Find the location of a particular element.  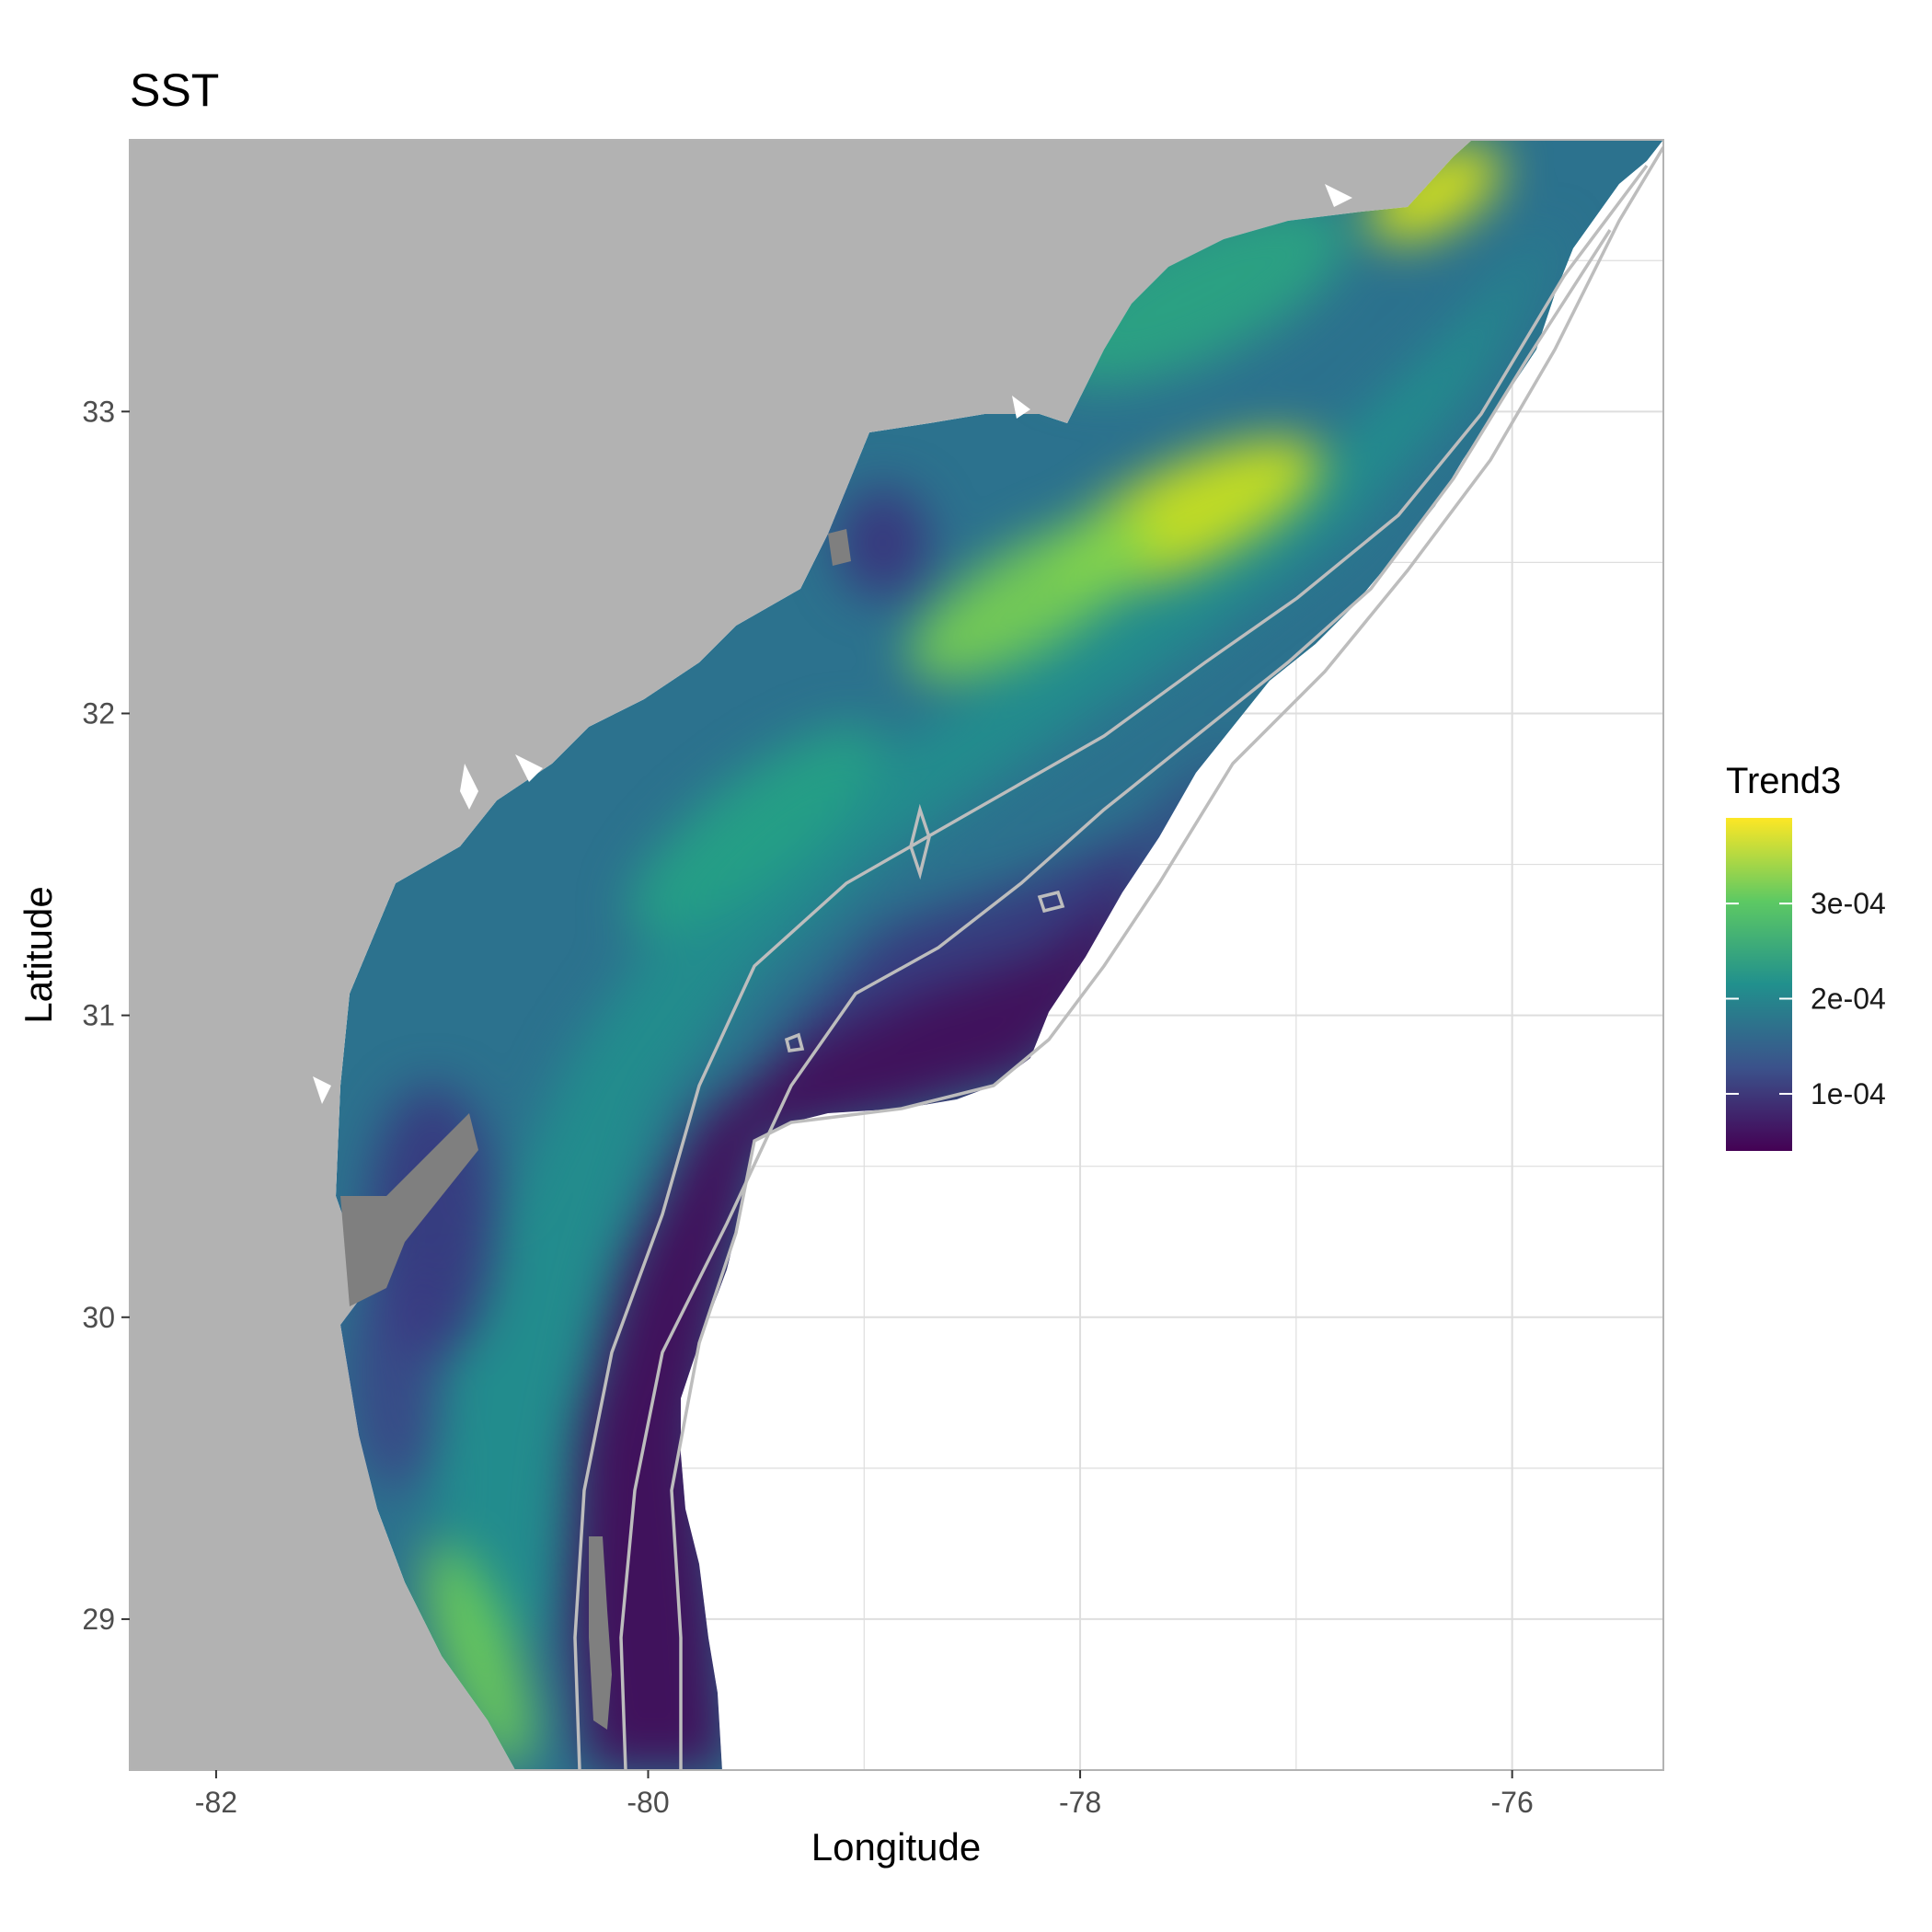

inner-low-florida is located at coordinates (396, 1380).